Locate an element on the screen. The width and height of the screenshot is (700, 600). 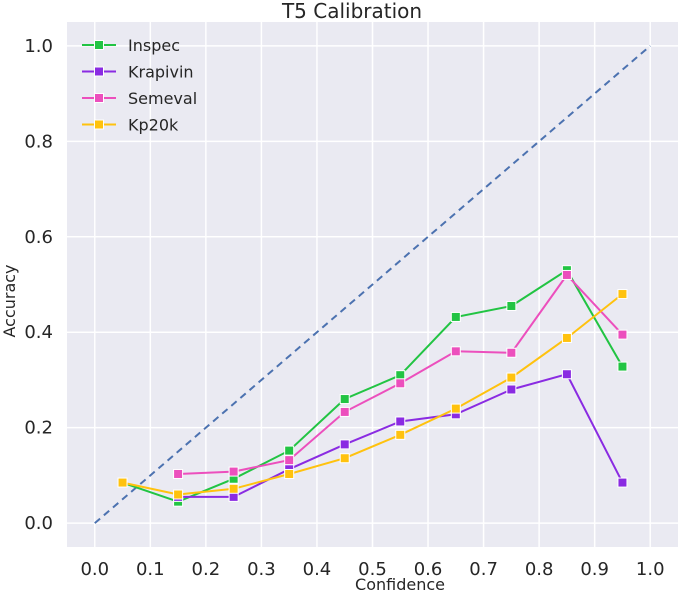
x-tick-label: 0.6 is located at coordinates (428, 569).